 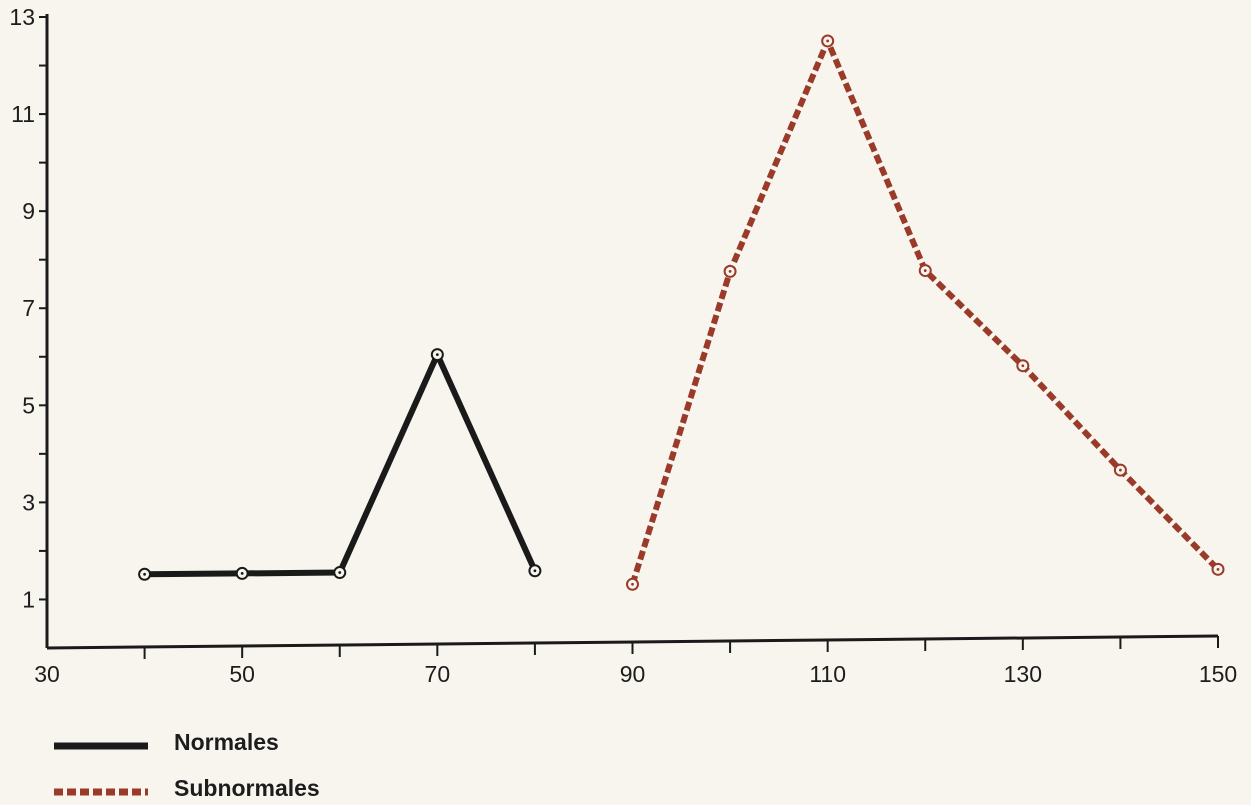 I want to click on x-tick-label: 130, so click(x=1023, y=674).